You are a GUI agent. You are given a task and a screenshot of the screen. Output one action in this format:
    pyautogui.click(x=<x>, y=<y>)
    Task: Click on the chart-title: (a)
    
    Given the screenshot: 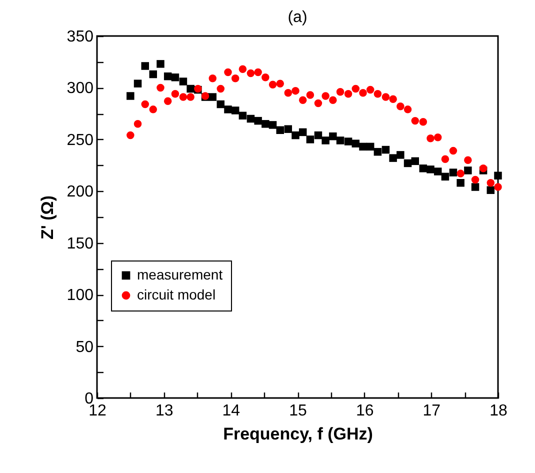 What is the action you would take?
    pyautogui.click(x=298, y=17)
    